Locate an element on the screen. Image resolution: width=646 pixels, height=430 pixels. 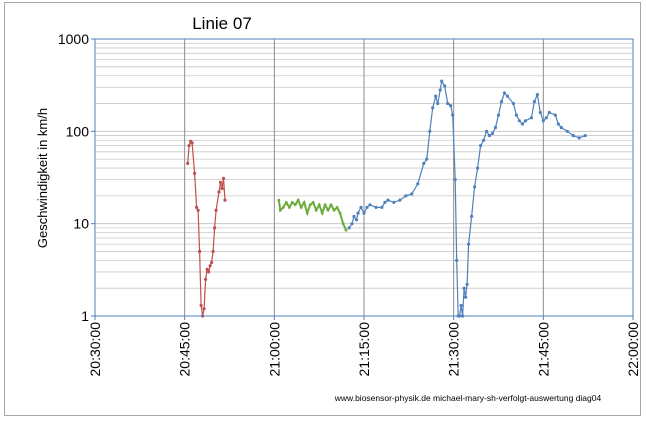
x-tick-label: 22:00:00 is located at coordinates (633, 349).